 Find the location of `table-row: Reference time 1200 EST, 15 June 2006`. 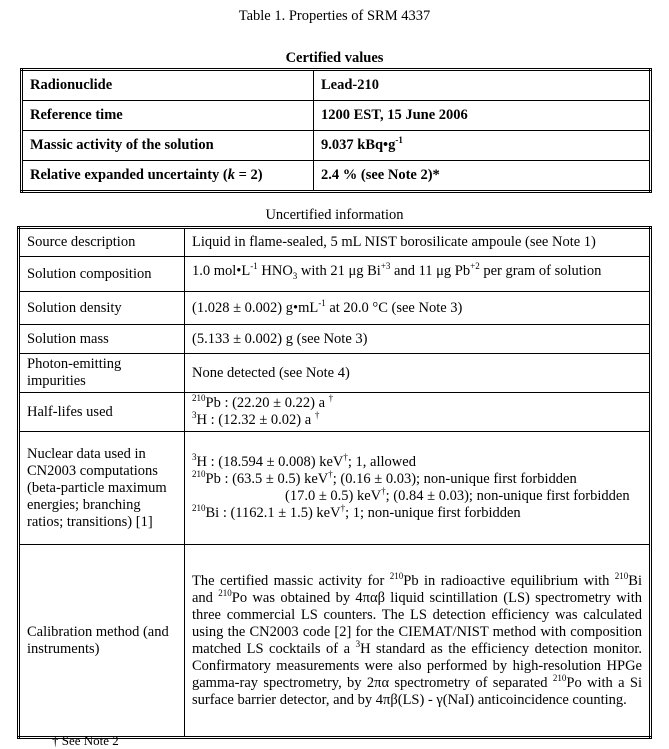

table-row: Reference time 1200 EST, 15 June 2006 is located at coordinates (336, 115).